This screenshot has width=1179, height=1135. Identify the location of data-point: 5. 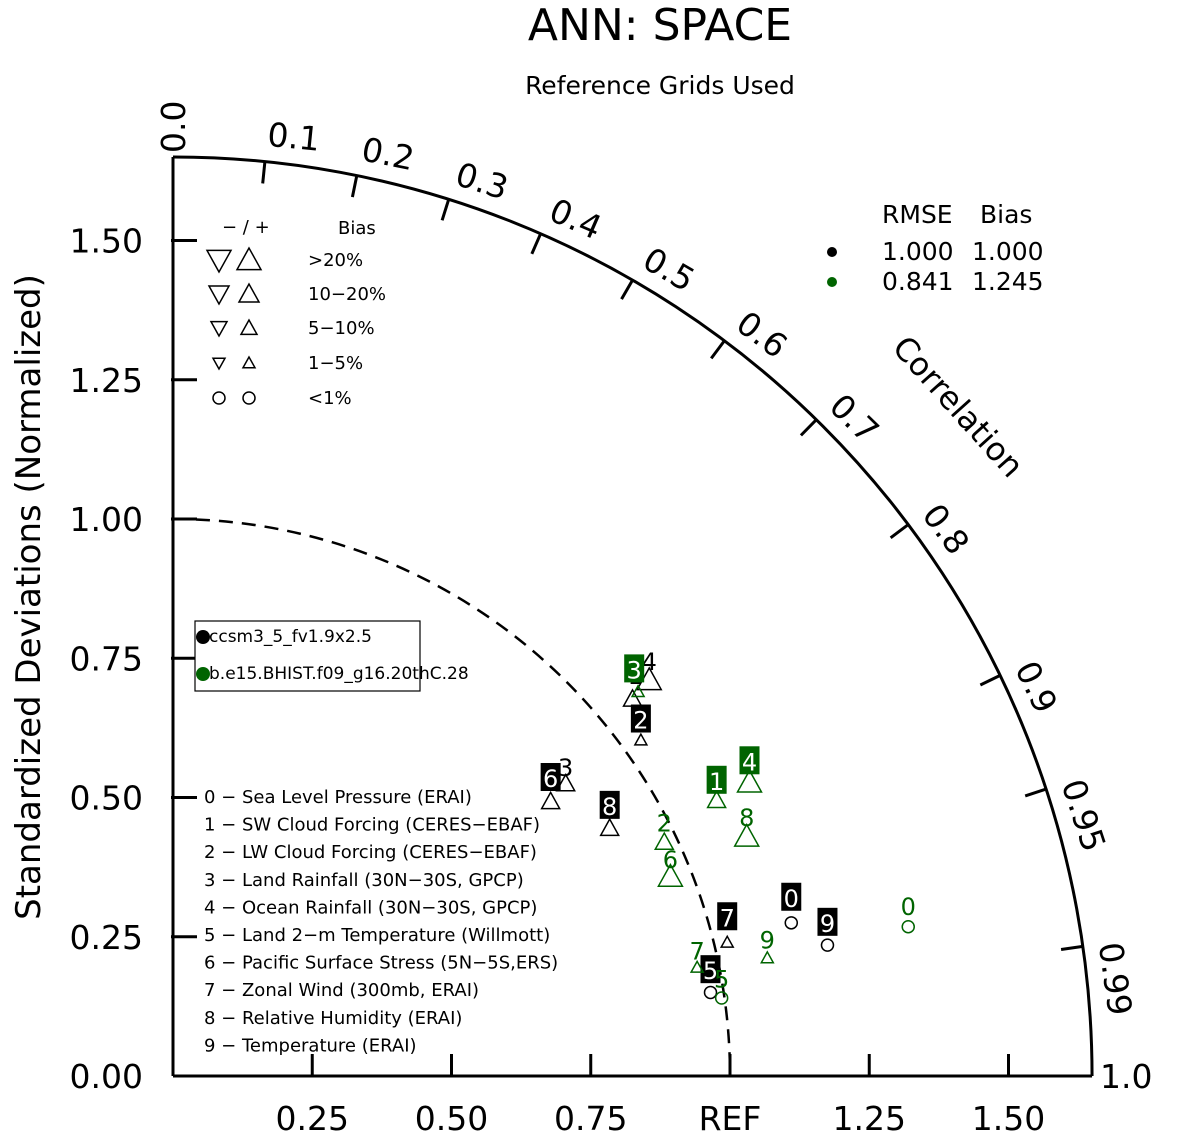
(710, 977).